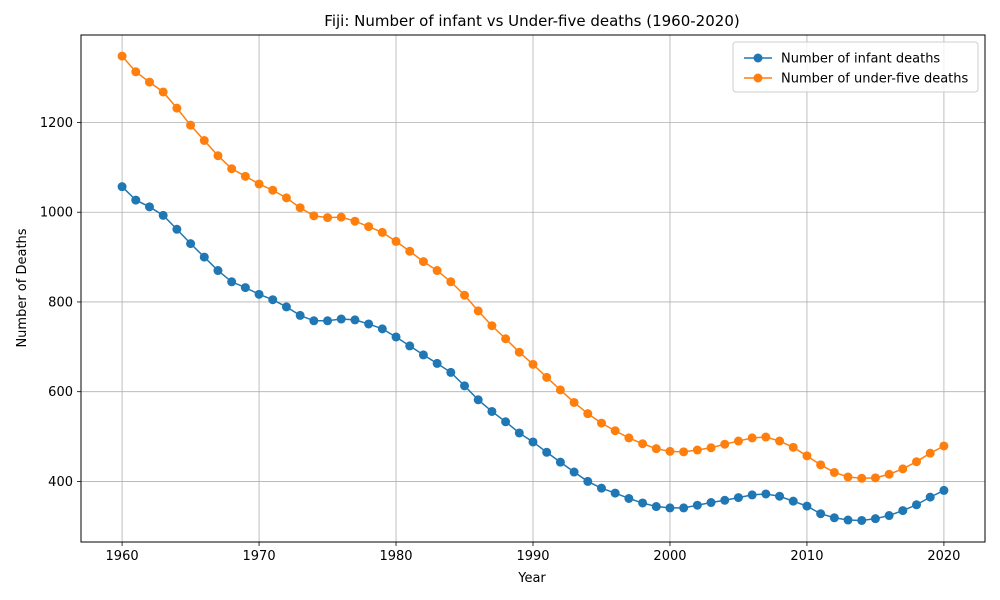  I want to click on legend-box, so click(855, 67).